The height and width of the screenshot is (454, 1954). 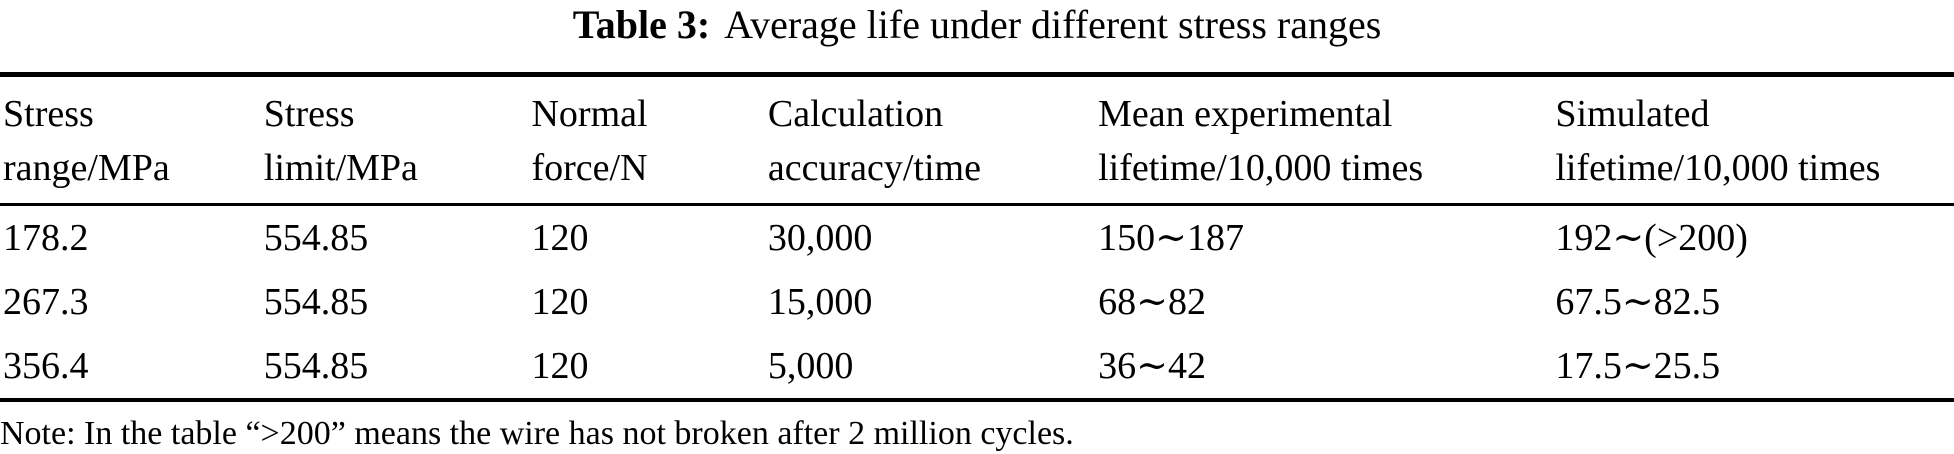 What do you see at coordinates (1632, 114) in the screenshot?
I see `header-line: Simulated` at bounding box center [1632, 114].